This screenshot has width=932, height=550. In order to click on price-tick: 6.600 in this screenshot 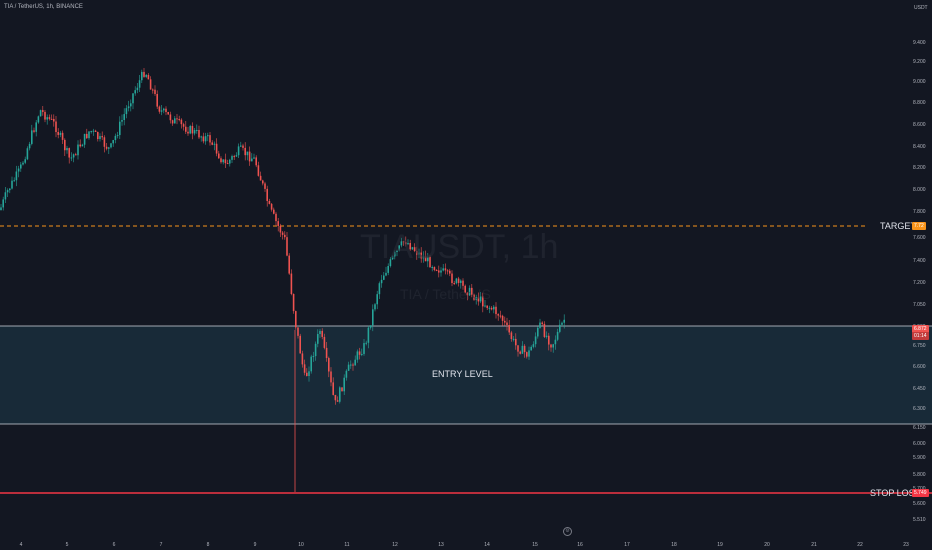, I will do `click(919, 367)`.